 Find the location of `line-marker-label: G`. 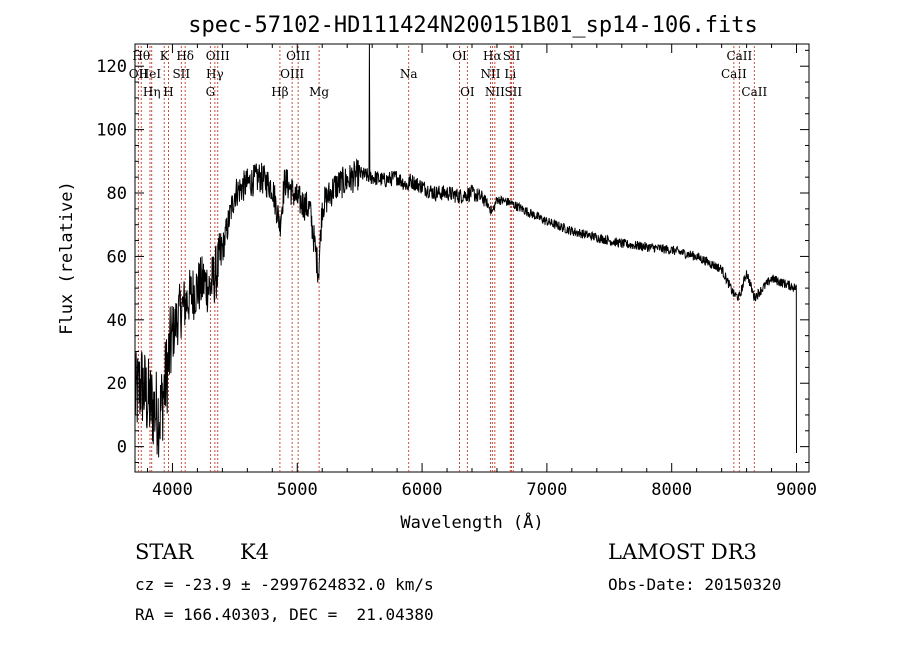

line-marker-label: G is located at coordinates (211, 92).